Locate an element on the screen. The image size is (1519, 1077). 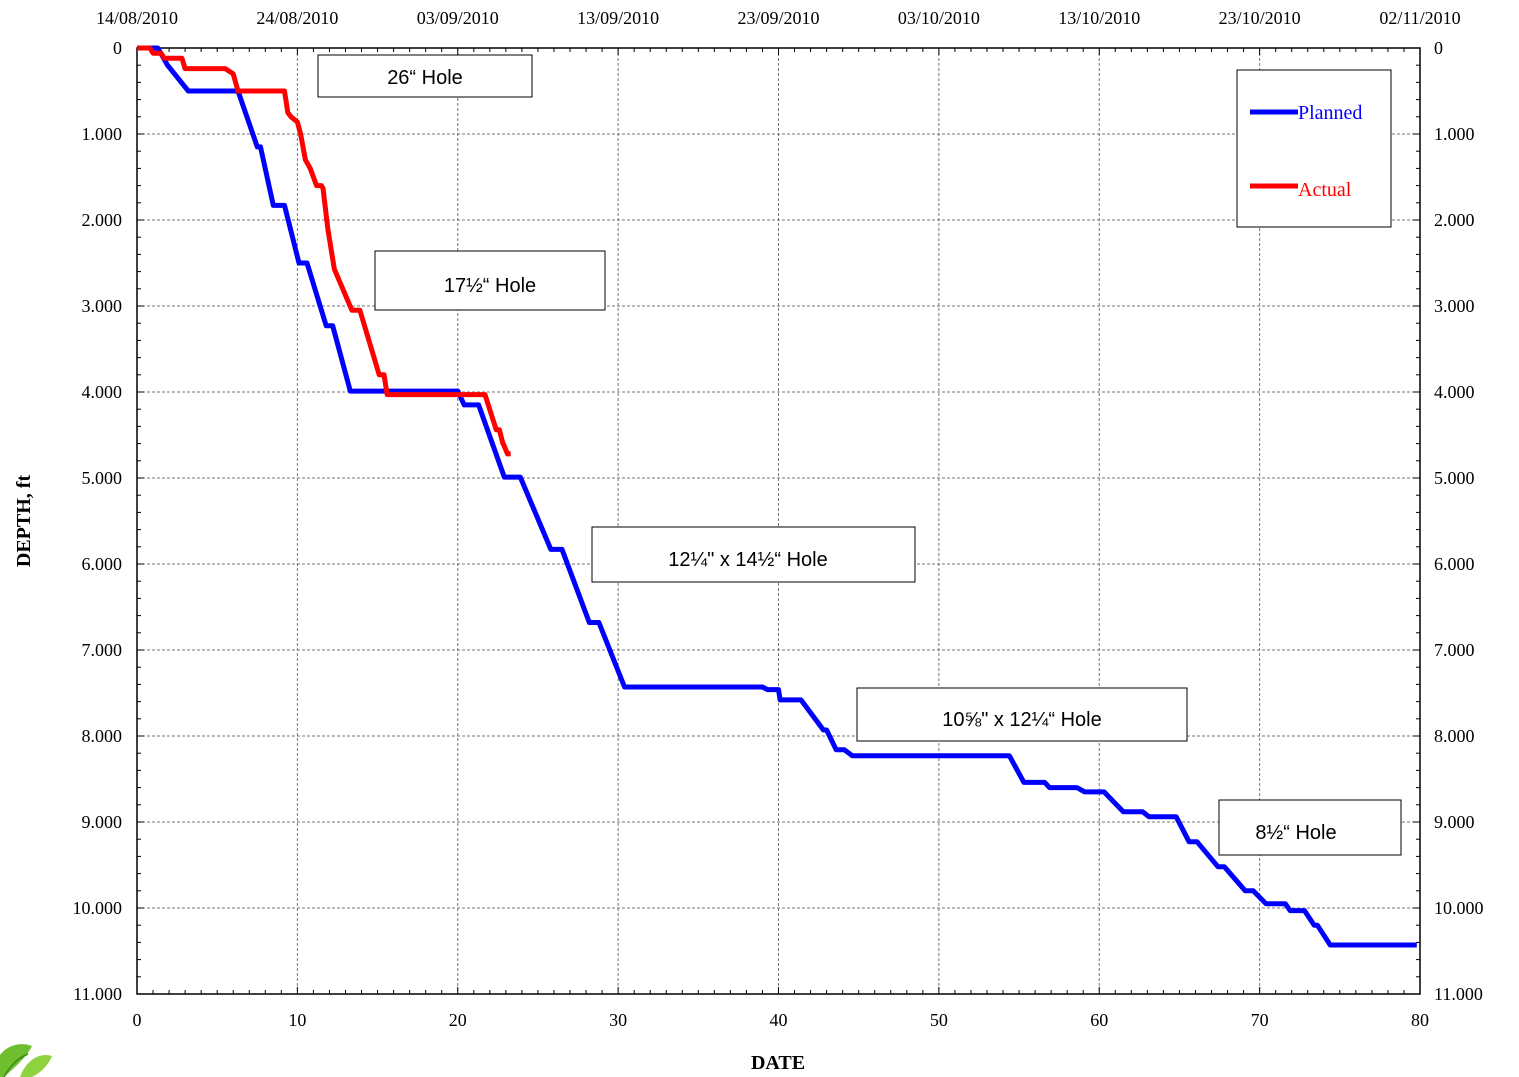
x-tick-label: 80 is located at coordinates (1420, 1020).